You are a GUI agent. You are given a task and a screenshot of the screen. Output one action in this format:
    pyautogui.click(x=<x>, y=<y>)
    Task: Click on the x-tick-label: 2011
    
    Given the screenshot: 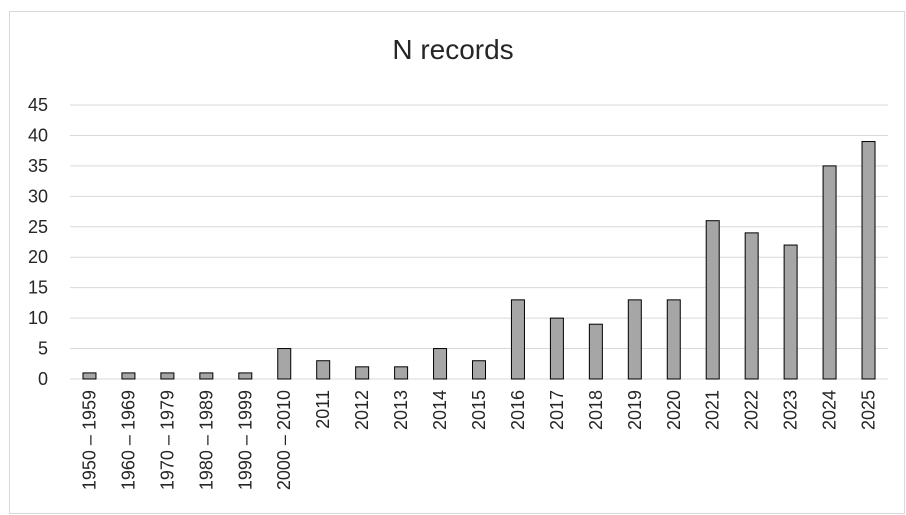 What is the action you would take?
    pyautogui.click(x=323, y=409)
    